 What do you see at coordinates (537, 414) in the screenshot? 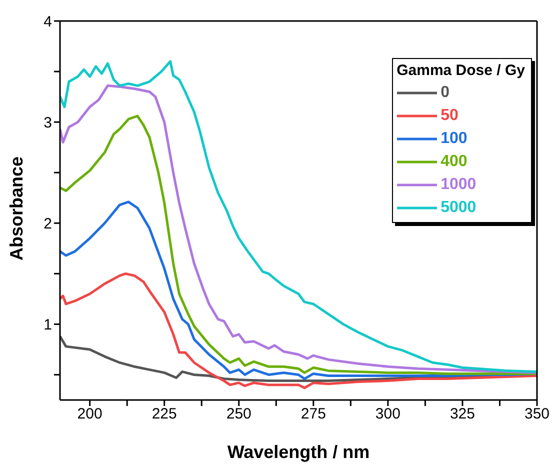
I see `x-tick-label: 350` at bounding box center [537, 414].